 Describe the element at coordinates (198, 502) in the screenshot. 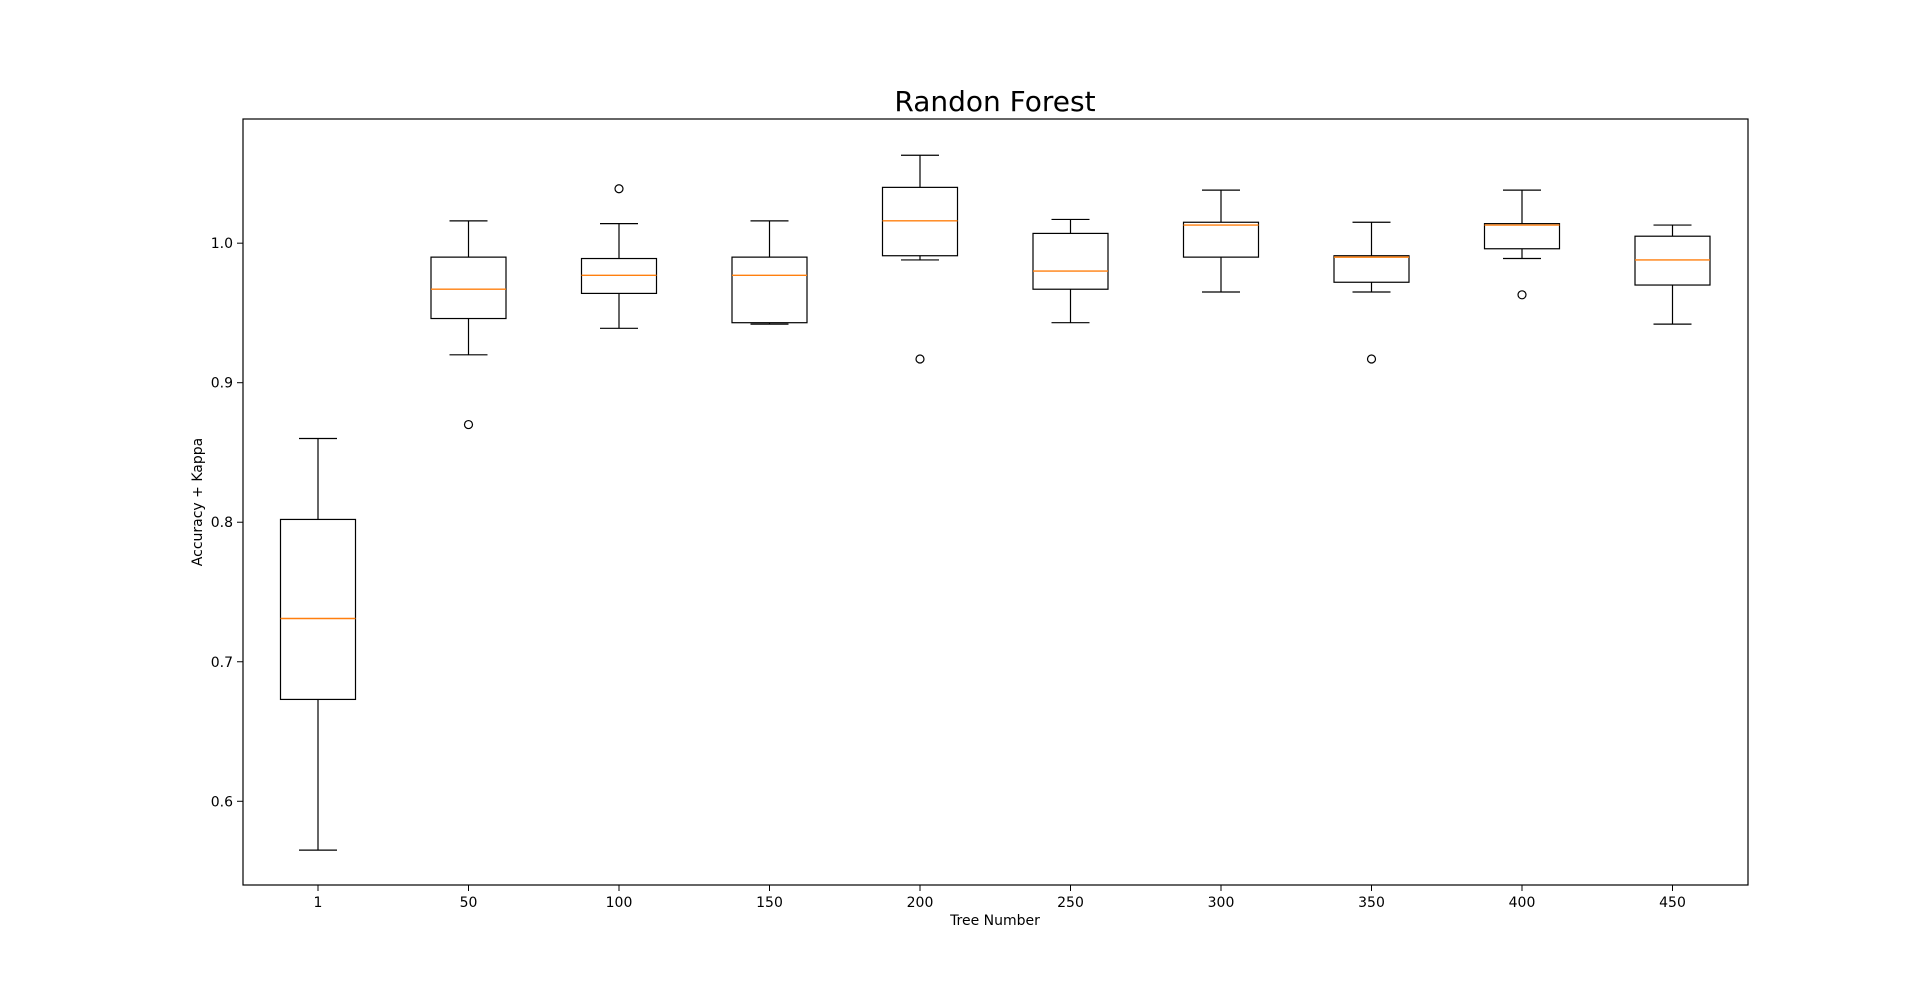

I see `y-axis-label: Accuracy + Kappa` at that location.